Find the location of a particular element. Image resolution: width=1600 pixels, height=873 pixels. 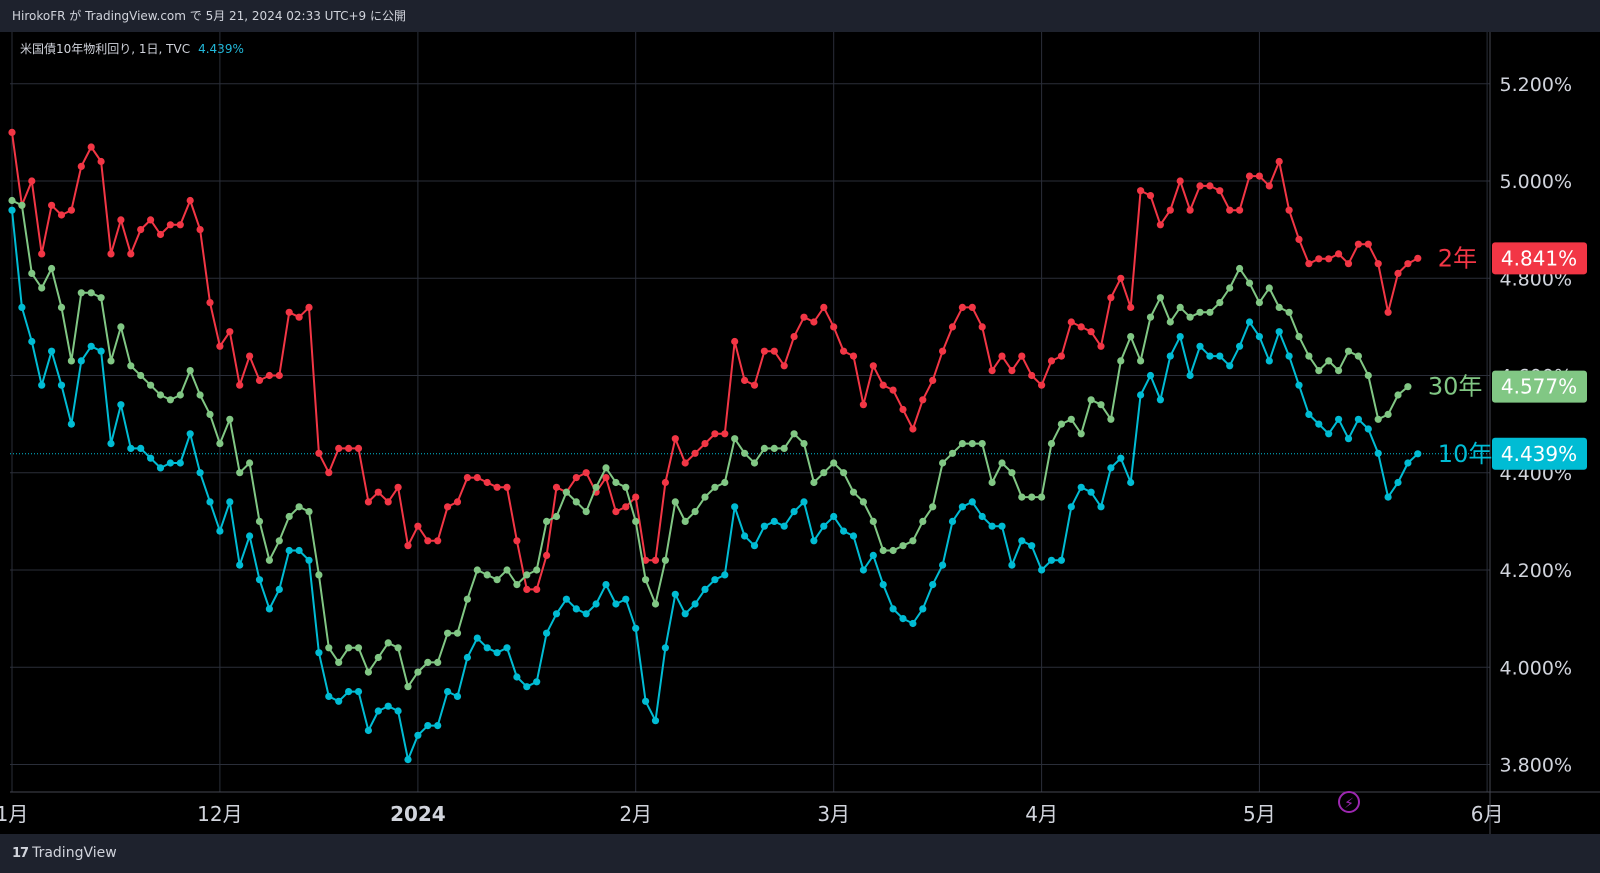

footer: 17 TradingView is located at coordinates (800, 853).